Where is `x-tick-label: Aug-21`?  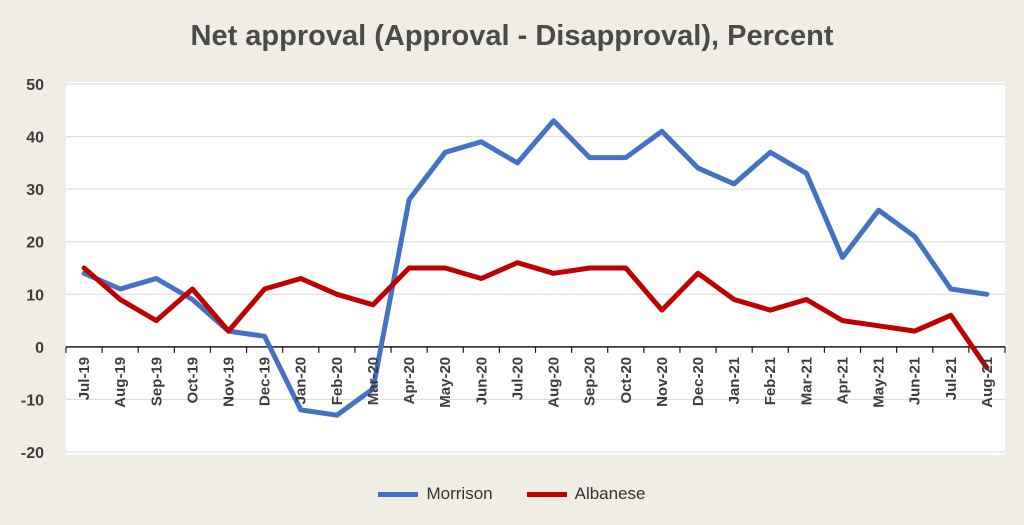
x-tick-label: Aug-21 is located at coordinates (987, 382).